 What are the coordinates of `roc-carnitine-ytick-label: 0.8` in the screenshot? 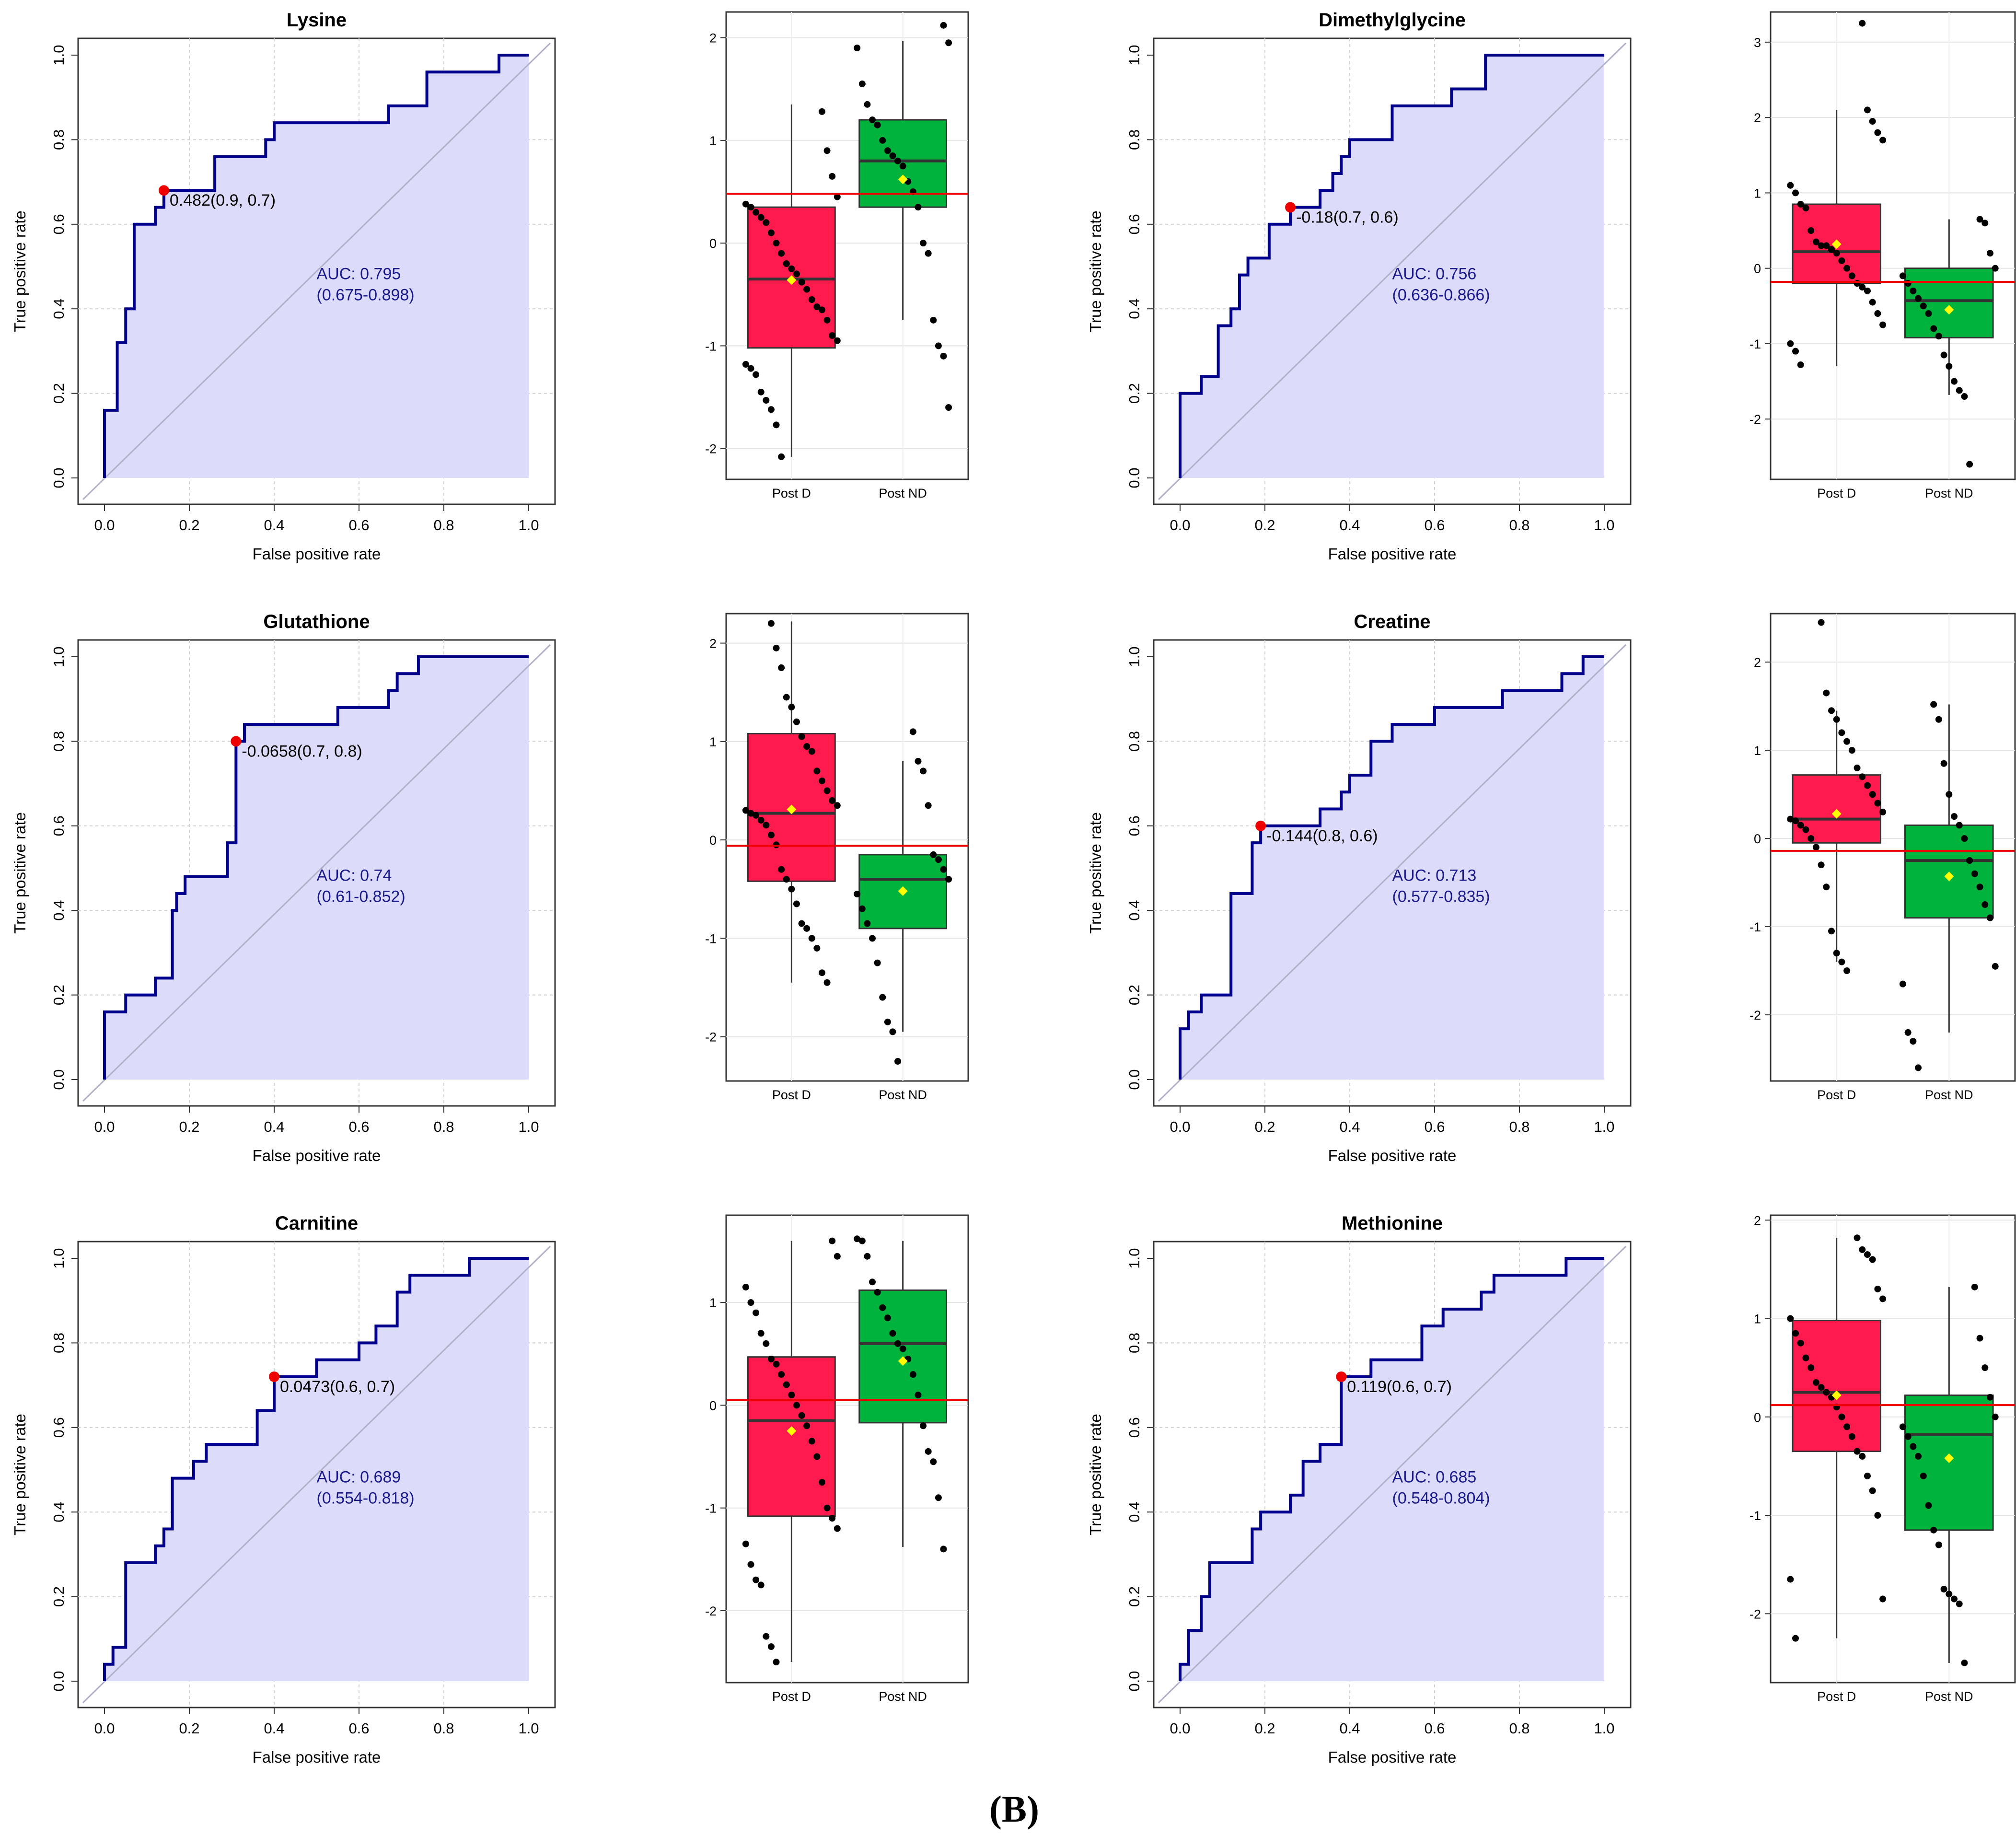 It's located at (58, 1343).